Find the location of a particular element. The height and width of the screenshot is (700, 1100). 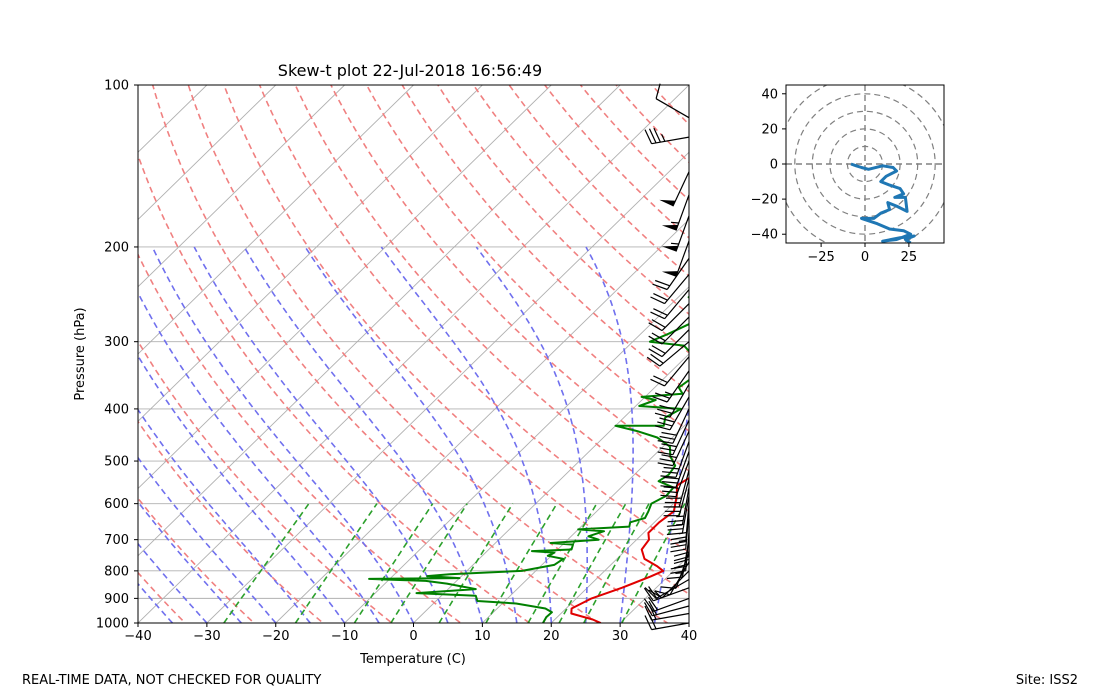

y-tick-label: 200 is located at coordinates (116, 247).